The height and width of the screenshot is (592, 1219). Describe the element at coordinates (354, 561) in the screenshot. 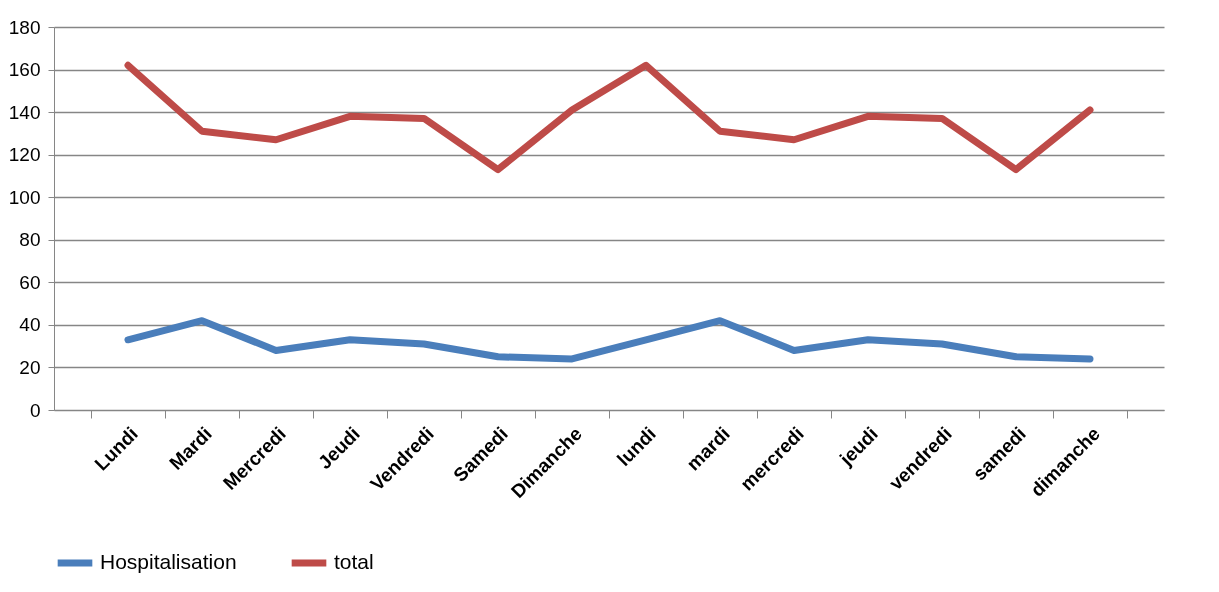

I see `legend-label: total` at that location.